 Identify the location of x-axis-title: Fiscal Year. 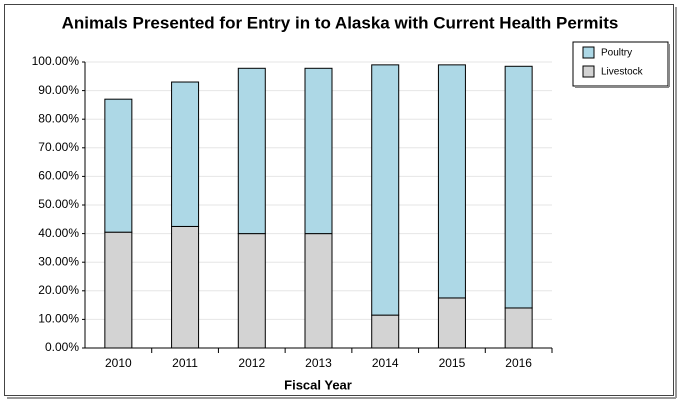
(318, 384).